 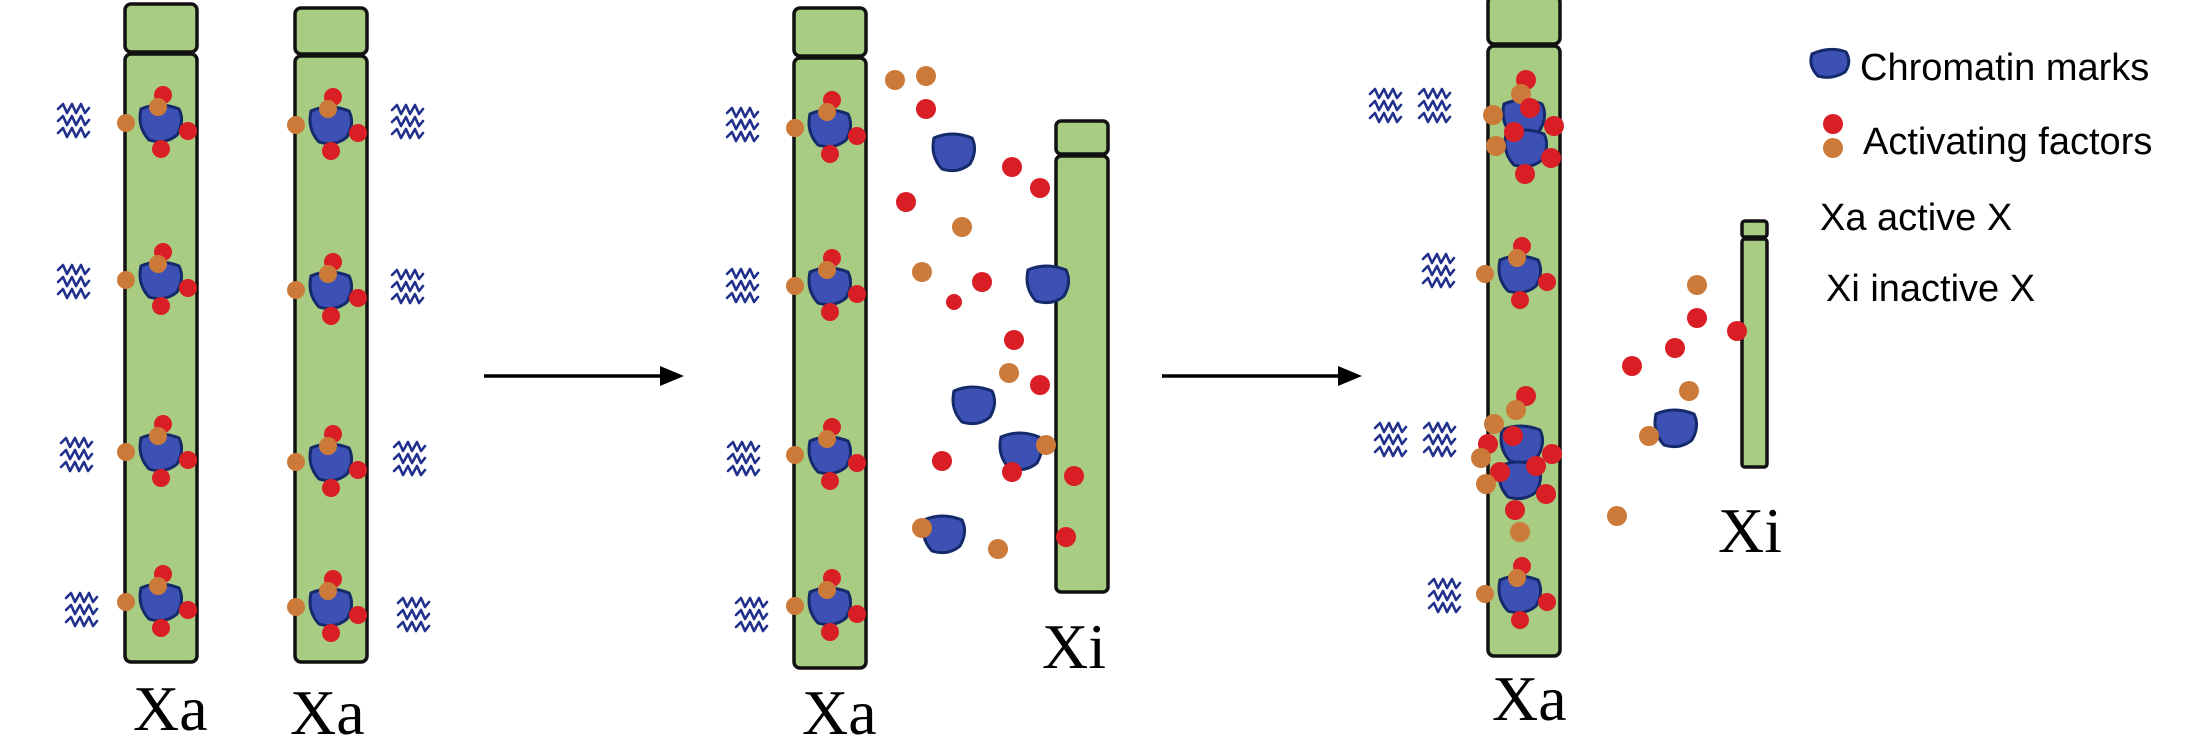 What do you see at coordinates (1833, 124) in the screenshot?
I see `red-factor-icon` at bounding box center [1833, 124].